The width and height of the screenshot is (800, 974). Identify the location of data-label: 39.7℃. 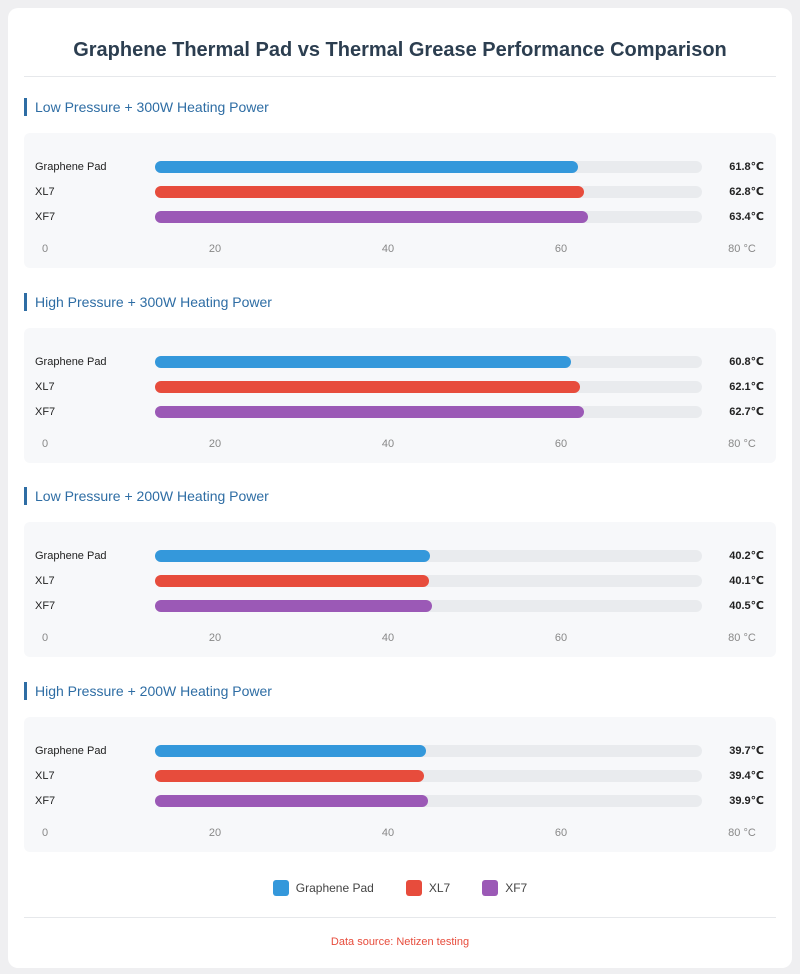
(746, 750).